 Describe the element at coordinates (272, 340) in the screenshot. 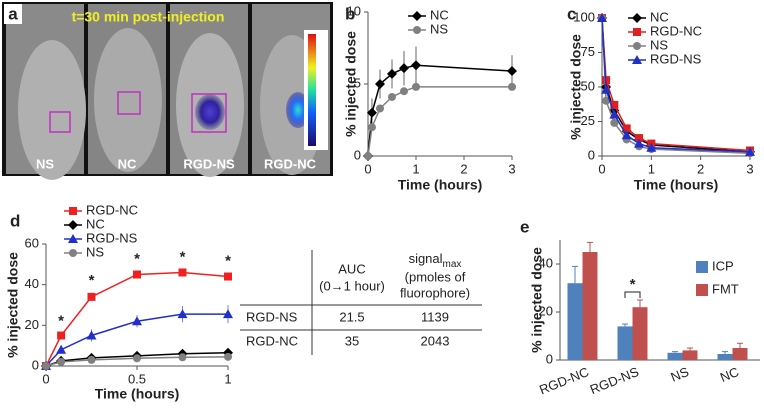

I see `table-cell: RGD-NC` at that location.